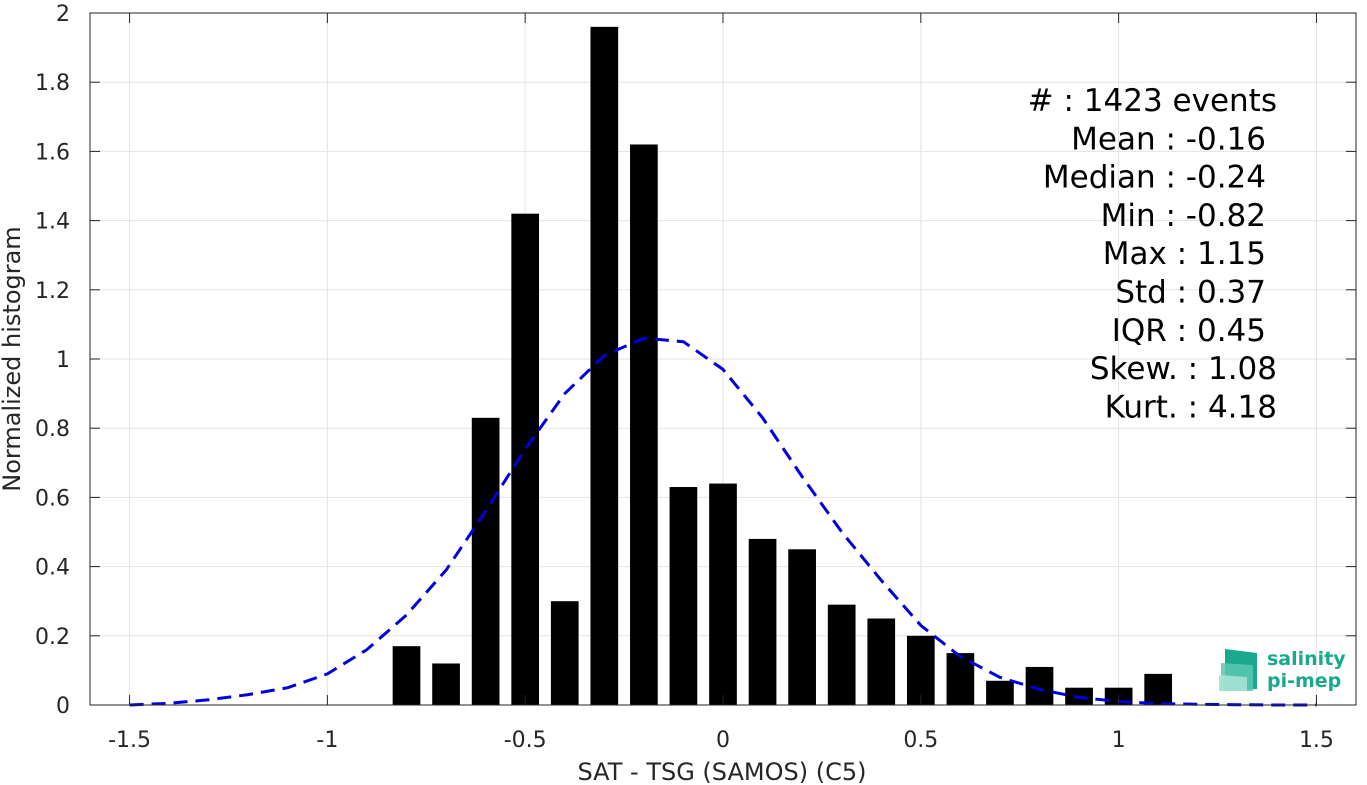 Image resolution: width=1367 pixels, height=785 pixels. What do you see at coordinates (52, 498) in the screenshot?
I see `y-tick-label: 0.6` at bounding box center [52, 498].